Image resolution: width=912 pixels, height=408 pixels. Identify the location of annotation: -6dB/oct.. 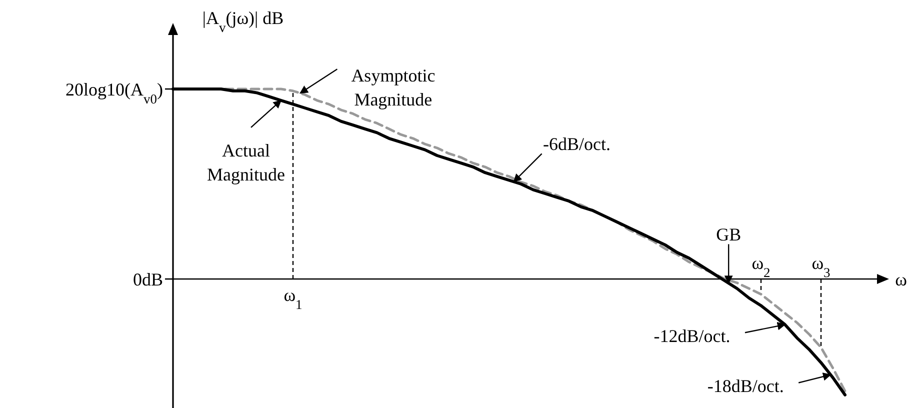
(577, 144).